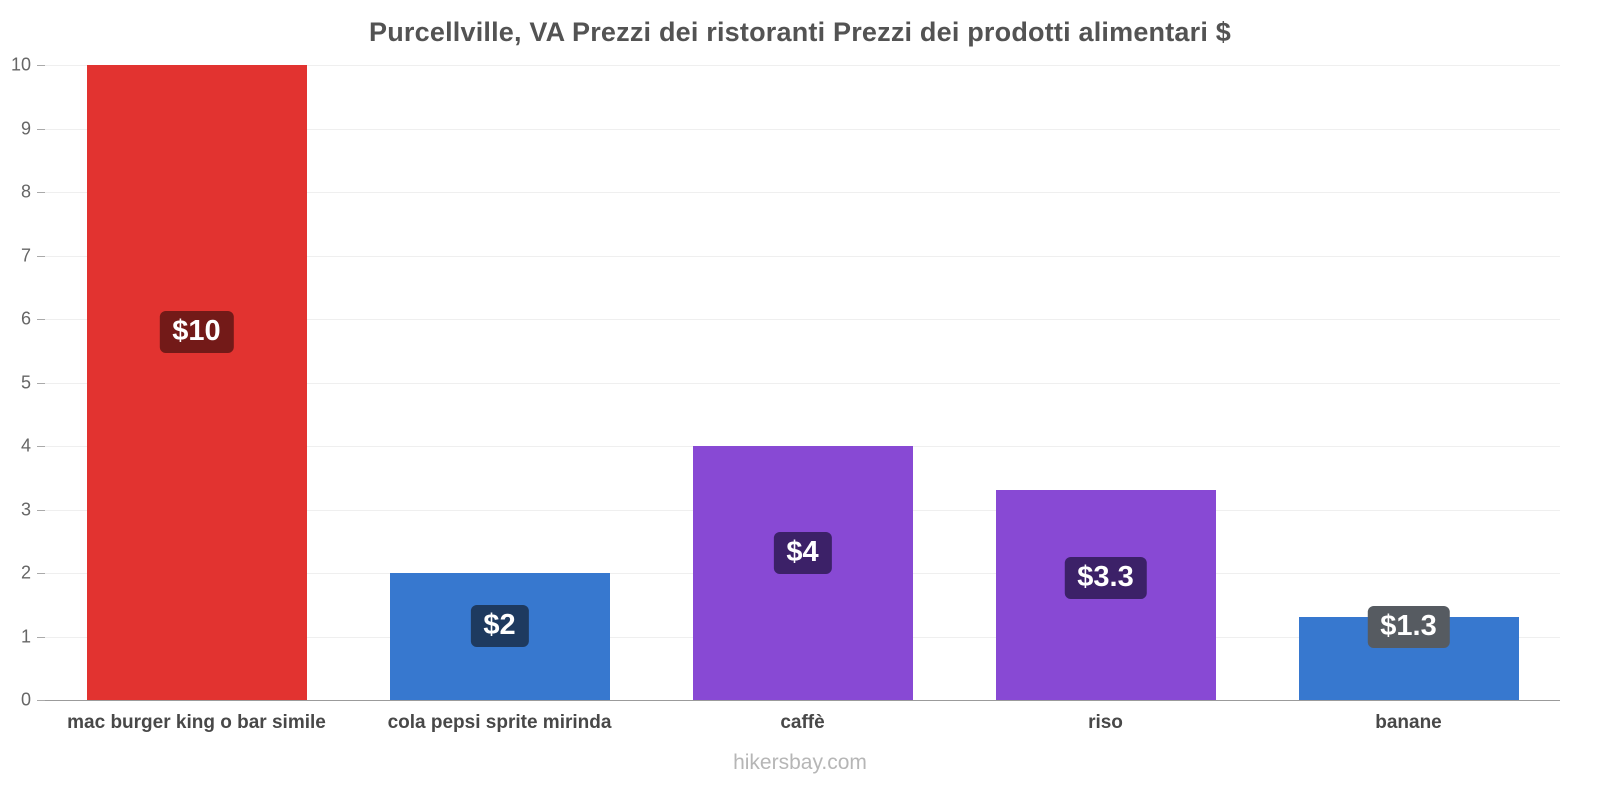  I want to click on y-axis-tick-label: 8, so click(25, 191).